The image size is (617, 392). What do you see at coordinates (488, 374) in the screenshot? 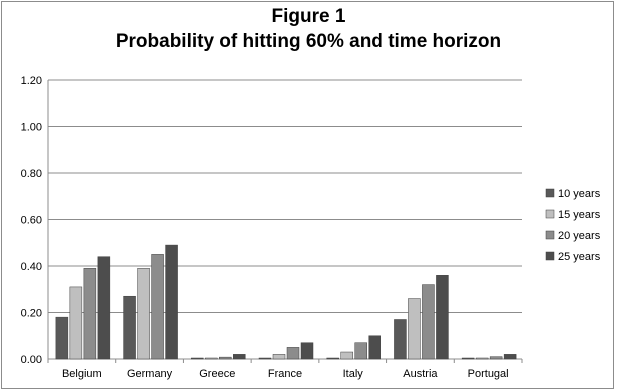
I see `category-label: Portugal` at bounding box center [488, 374].